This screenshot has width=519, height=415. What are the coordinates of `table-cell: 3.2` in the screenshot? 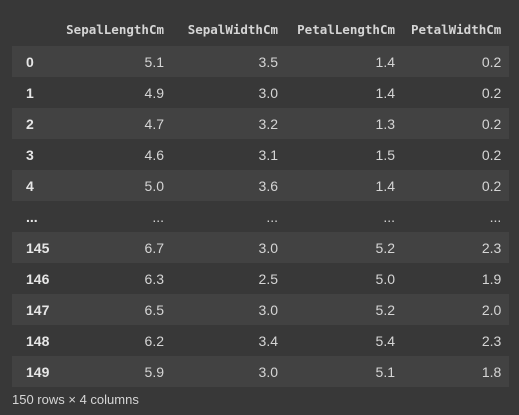 It's located at (268, 123).